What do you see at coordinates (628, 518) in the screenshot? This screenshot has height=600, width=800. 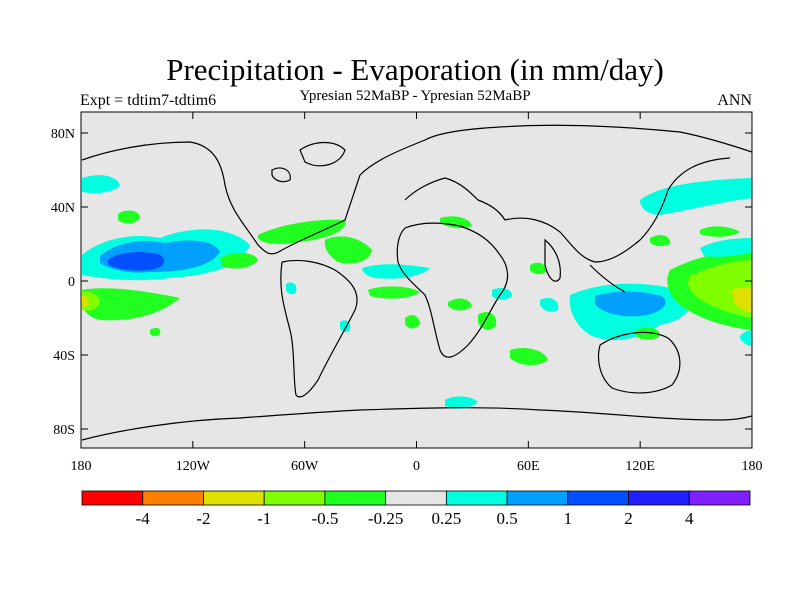 I see `colorbar-label: 2` at bounding box center [628, 518].